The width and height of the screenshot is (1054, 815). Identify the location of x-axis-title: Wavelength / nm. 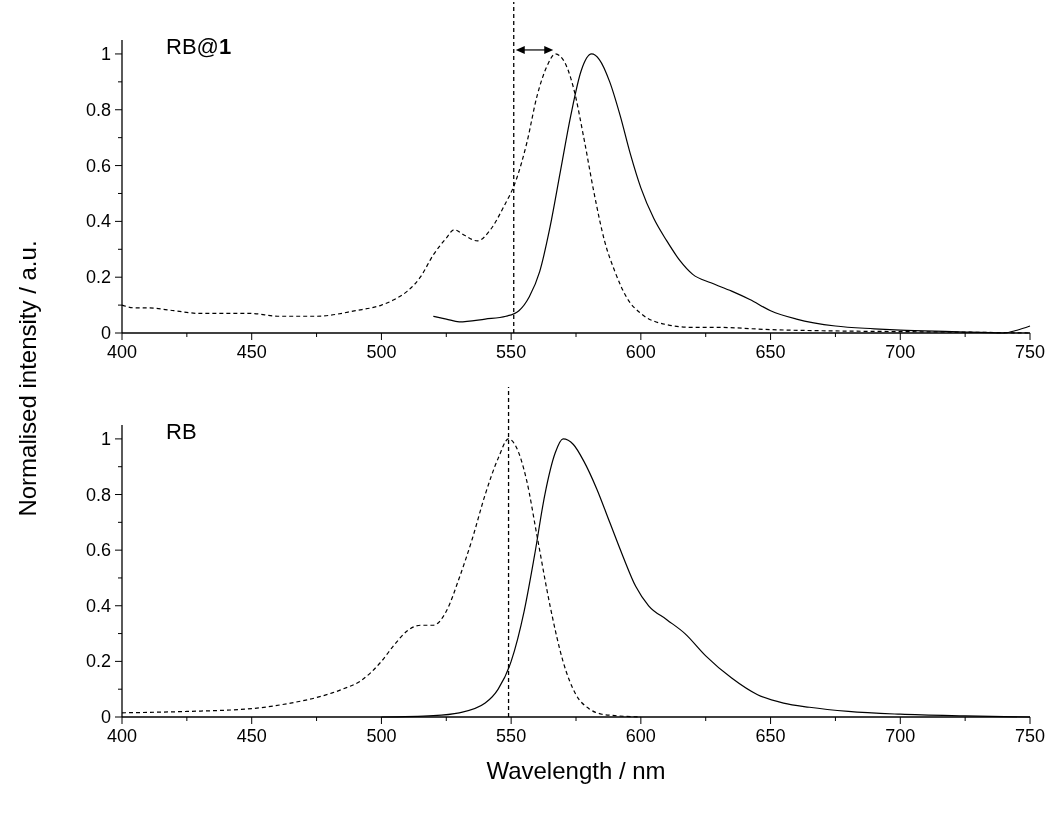
(576, 770).